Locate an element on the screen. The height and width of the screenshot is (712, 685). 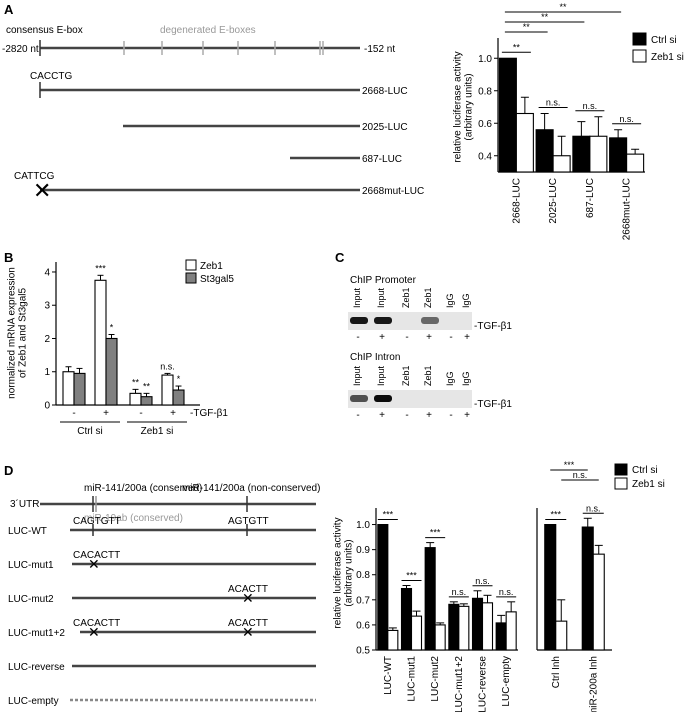
utr-label: 3´UTR is located at coordinates (24, 504).